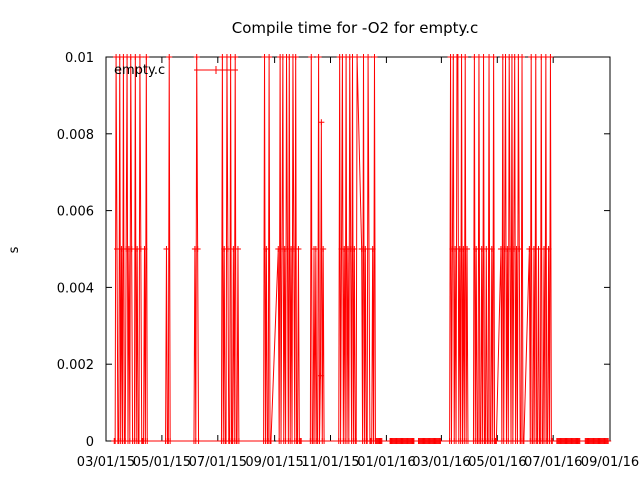  I want to click on x-tick-label: 05/01/16, so click(497, 462).